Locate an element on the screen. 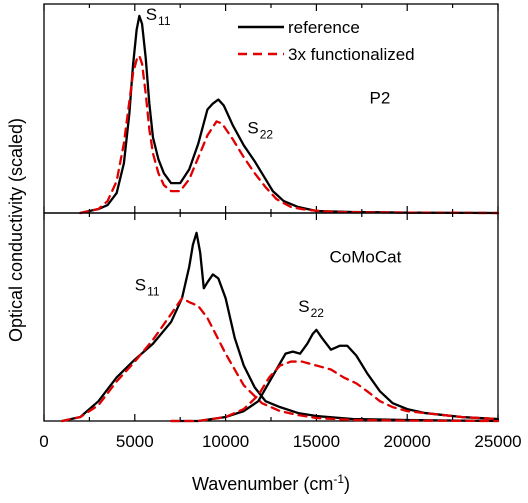 Image resolution: width=528 pixels, height=503 pixels. x-tick-label: 15000 is located at coordinates (316, 441).